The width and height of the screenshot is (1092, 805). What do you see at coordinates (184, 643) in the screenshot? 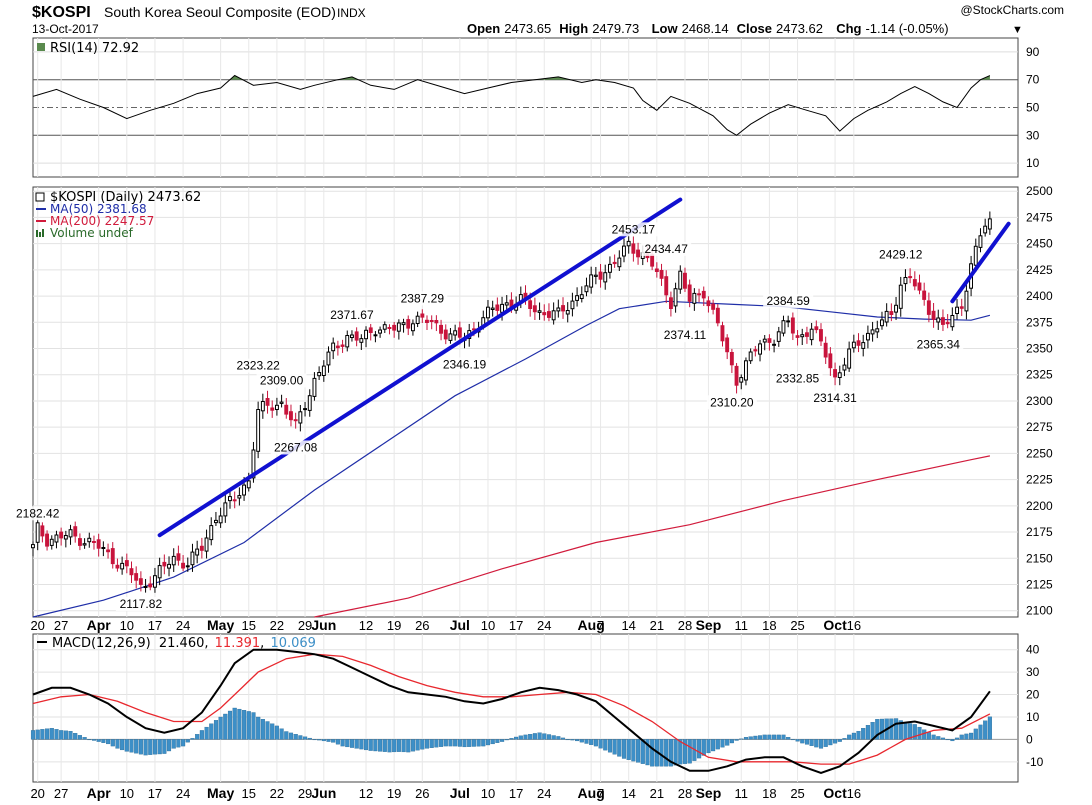
I see `macd-legend-text: MACD(12,26,9) 21.460, 11.391, 10.069` at bounding box center [184, 643].